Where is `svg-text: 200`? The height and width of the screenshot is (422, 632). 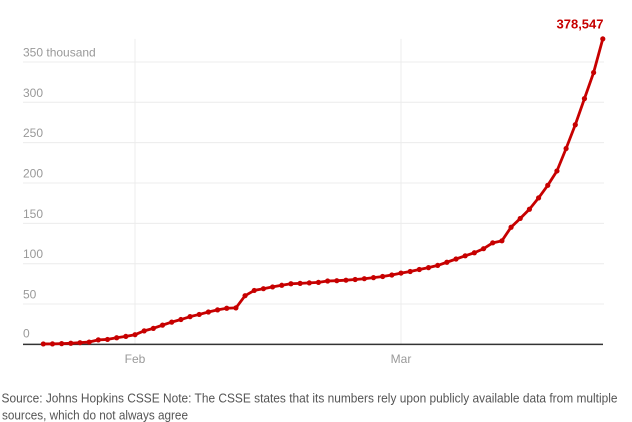 svg-text: 200 is located at coordinates (33, 174).